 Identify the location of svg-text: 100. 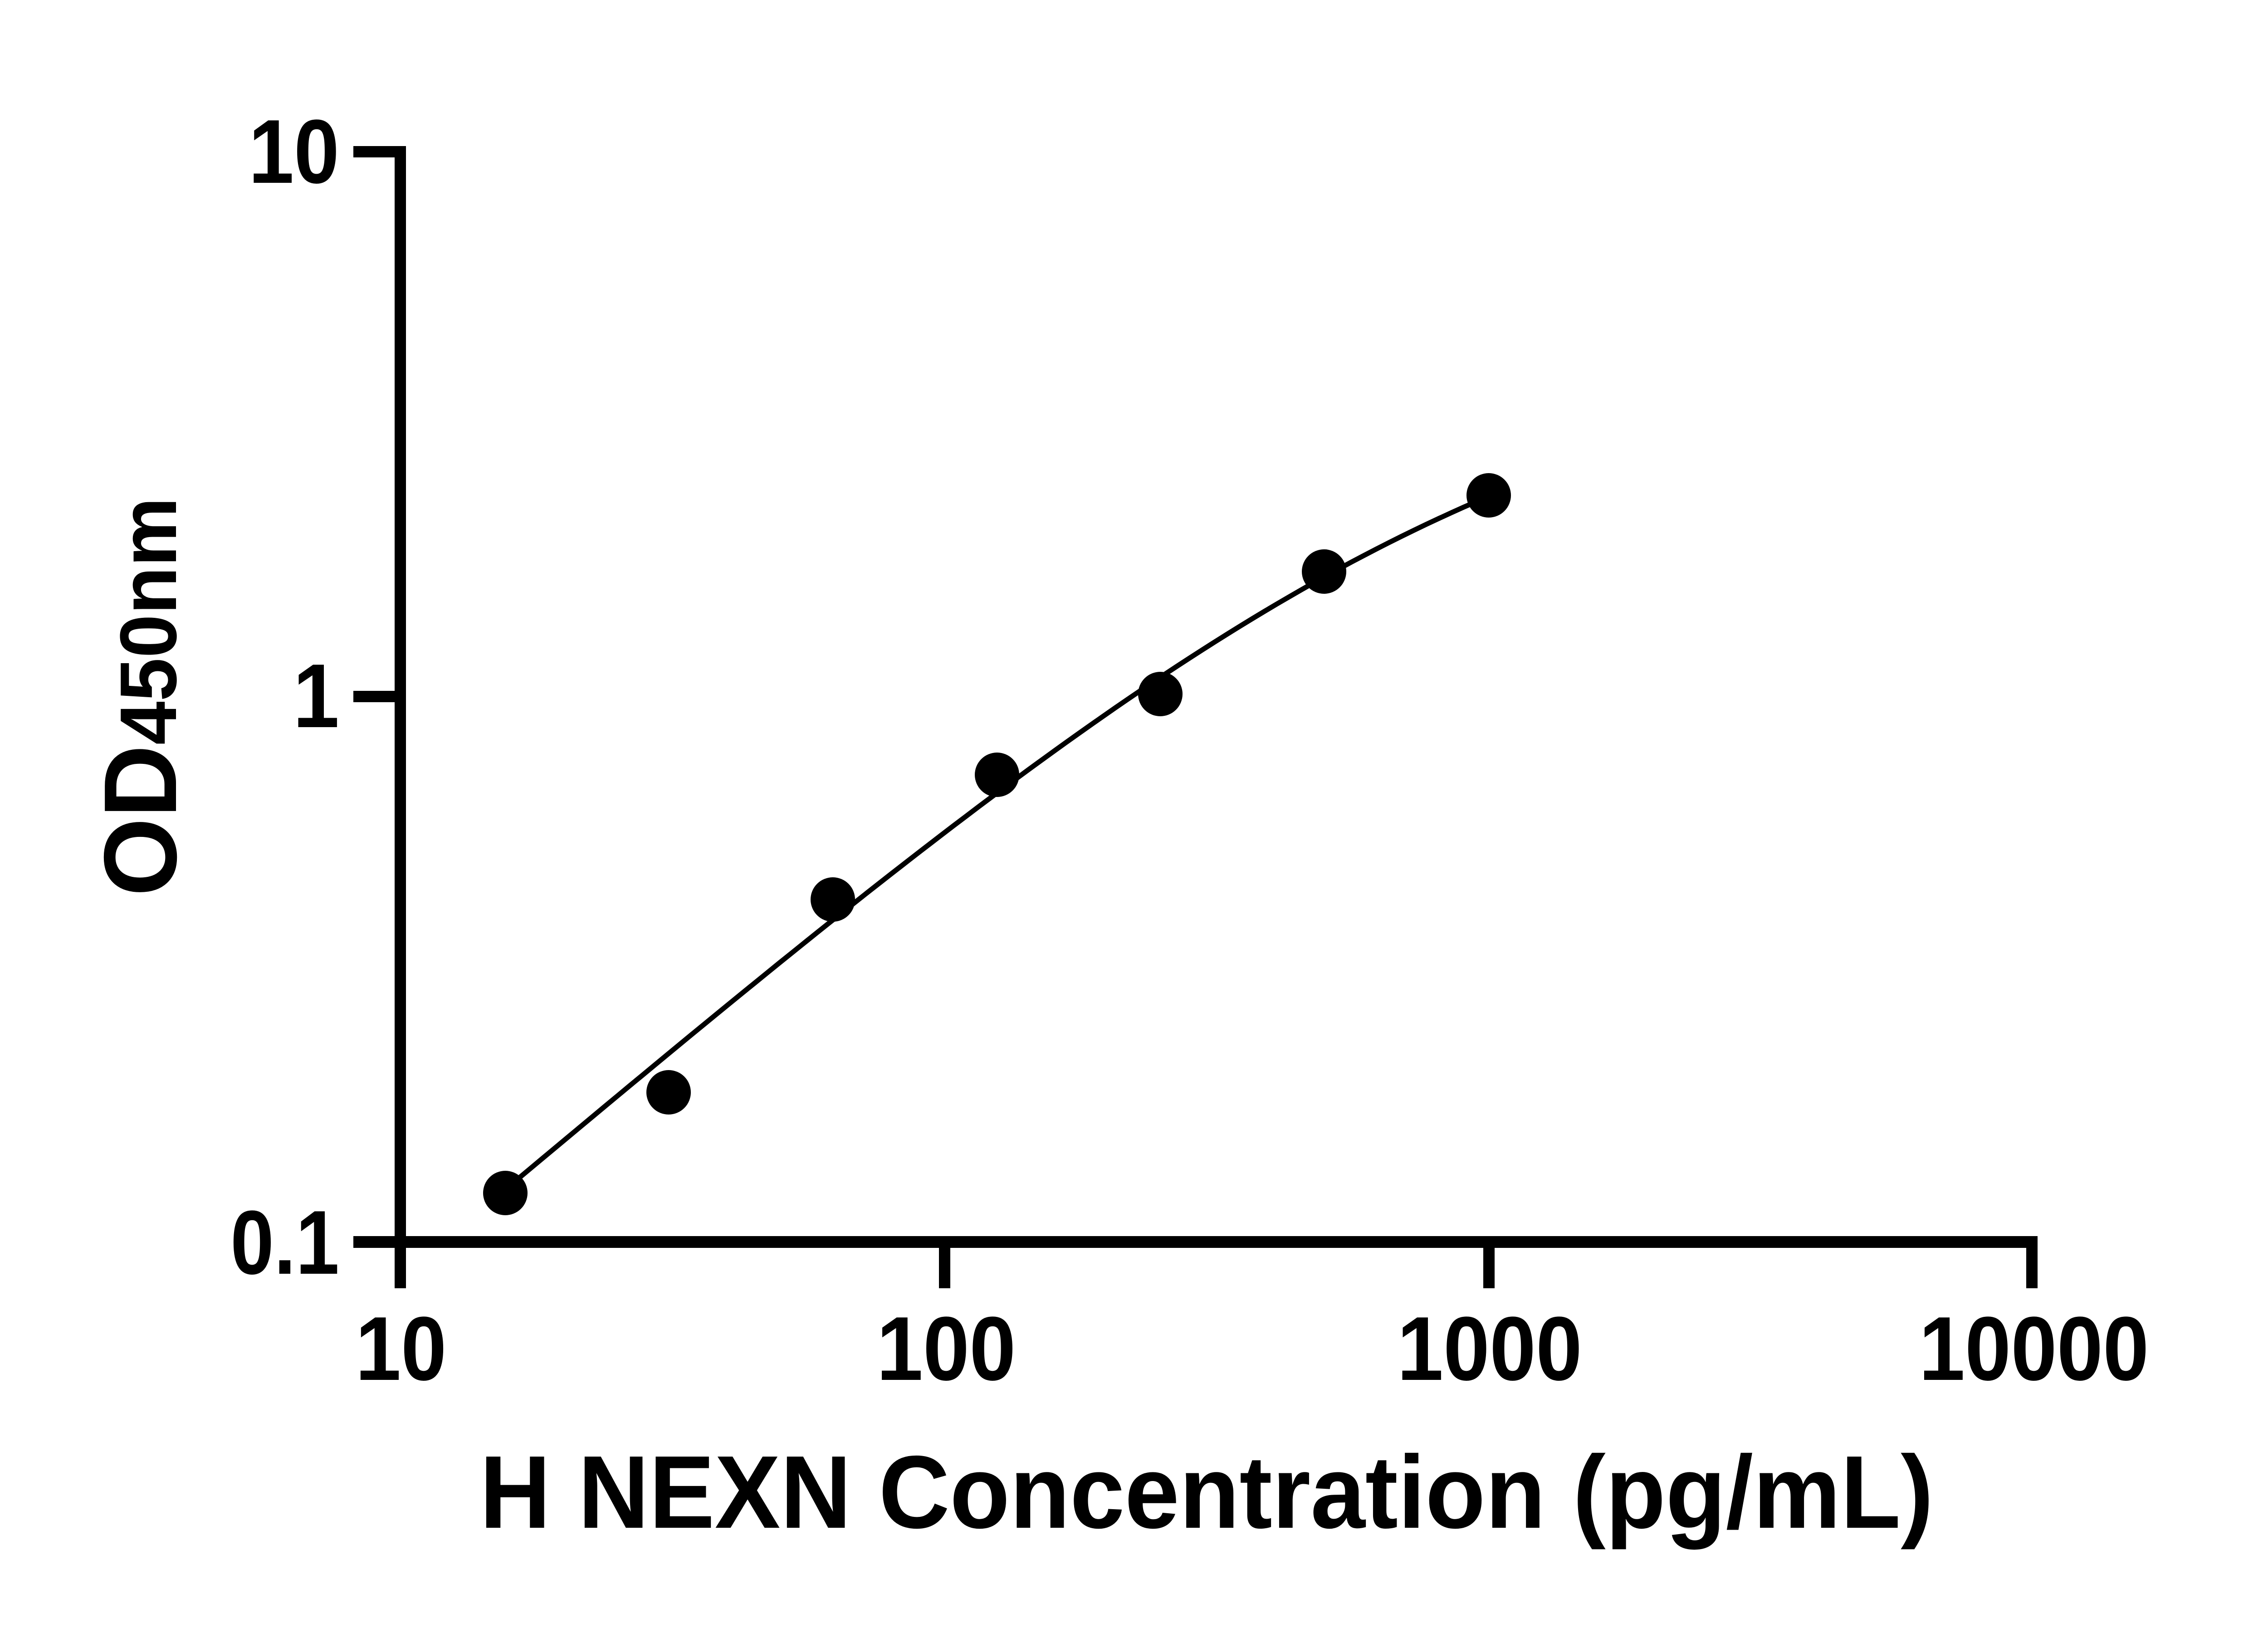
(947, 1348).